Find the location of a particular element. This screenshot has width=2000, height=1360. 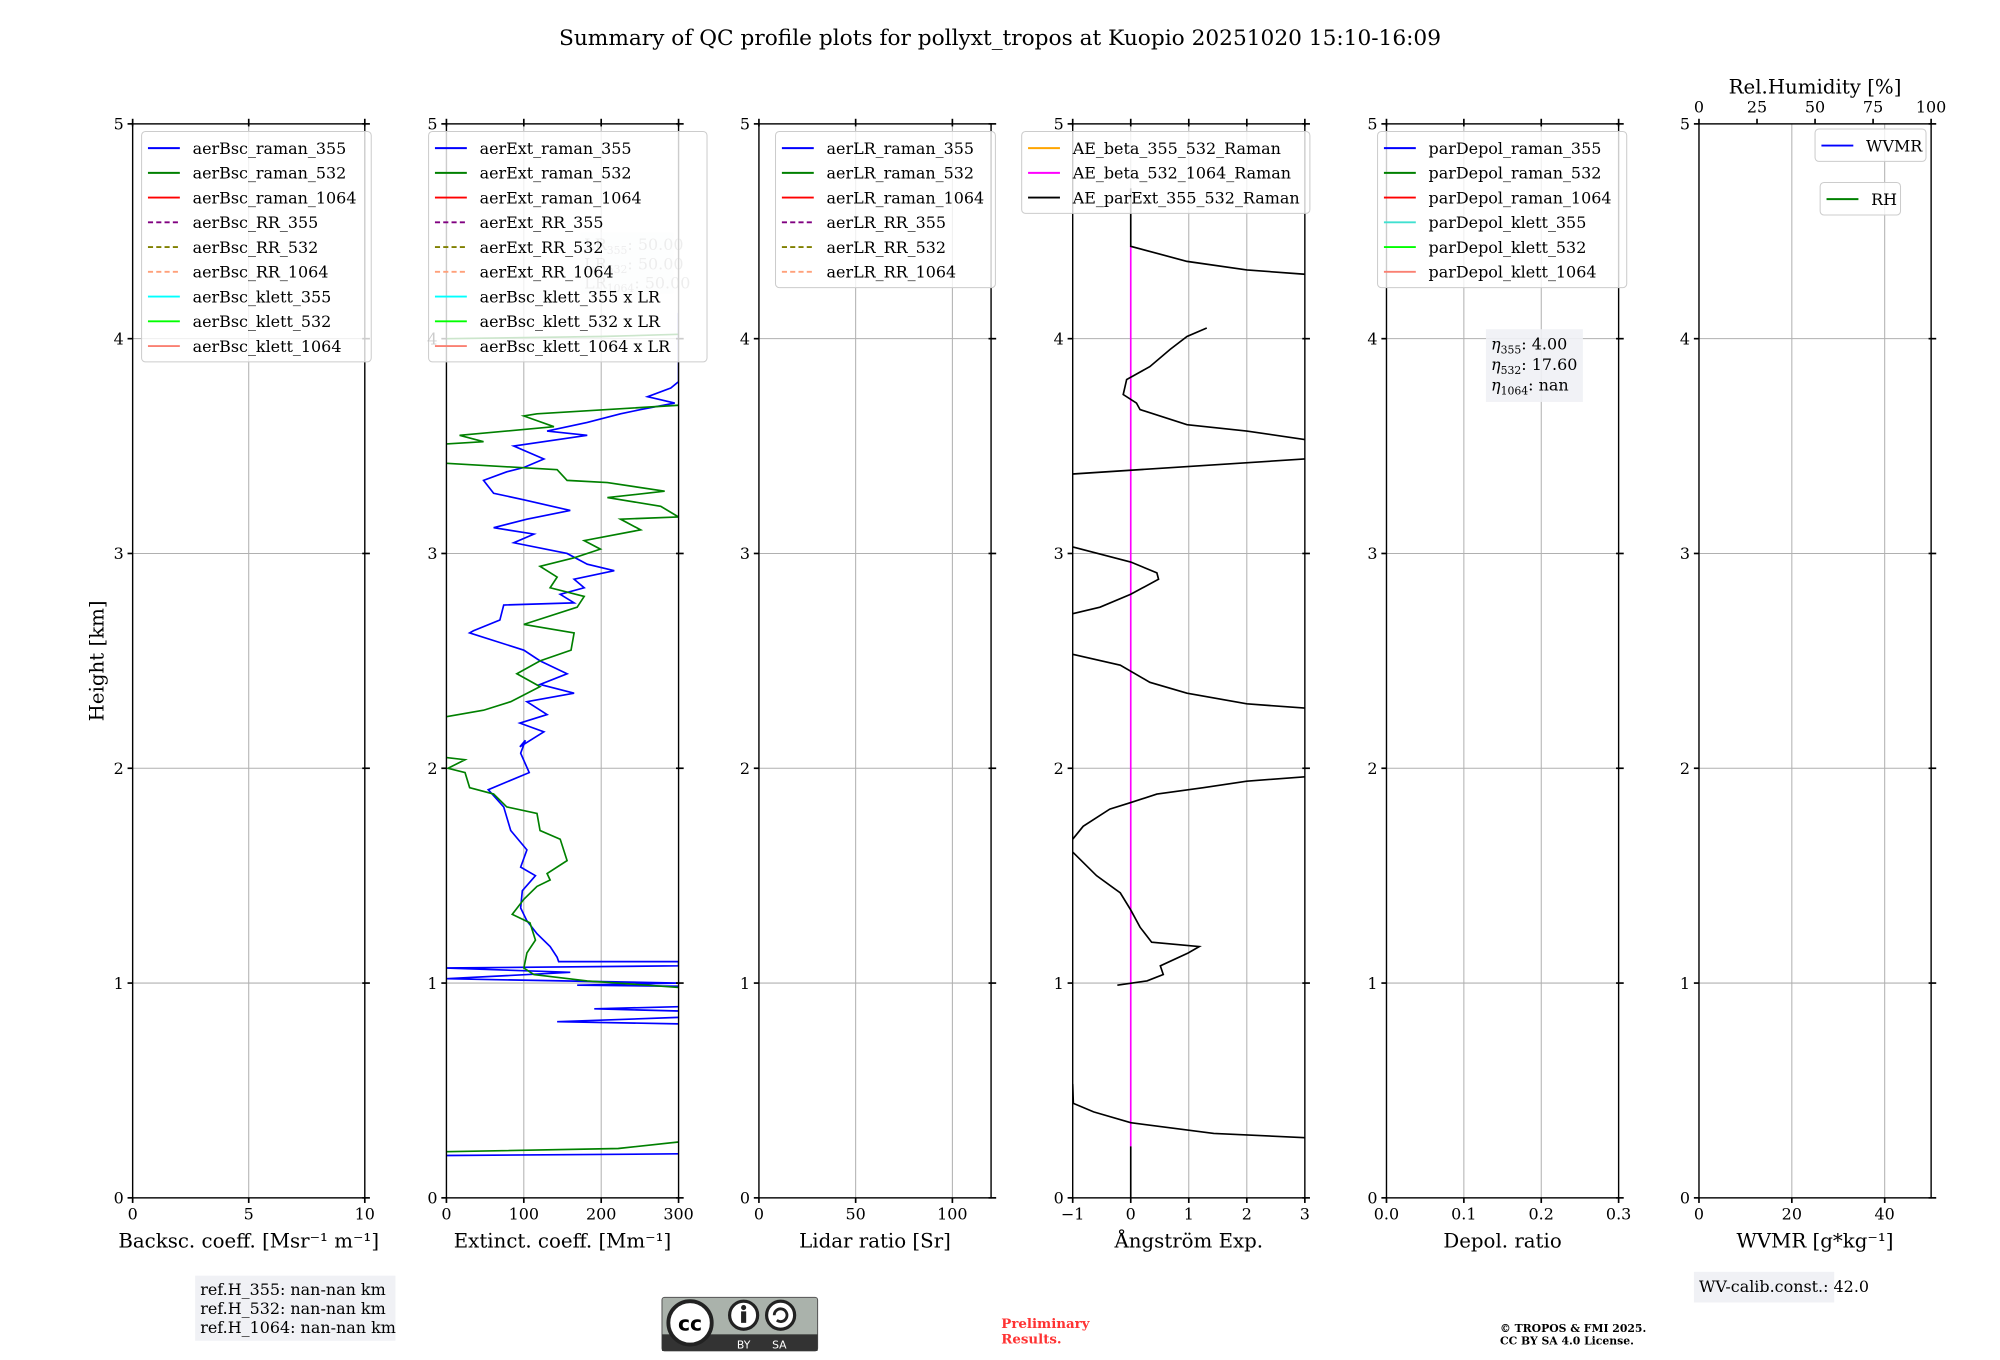

ref-height-355: ref.H_355: nan-nan km is located at coordinates (292, 1289).